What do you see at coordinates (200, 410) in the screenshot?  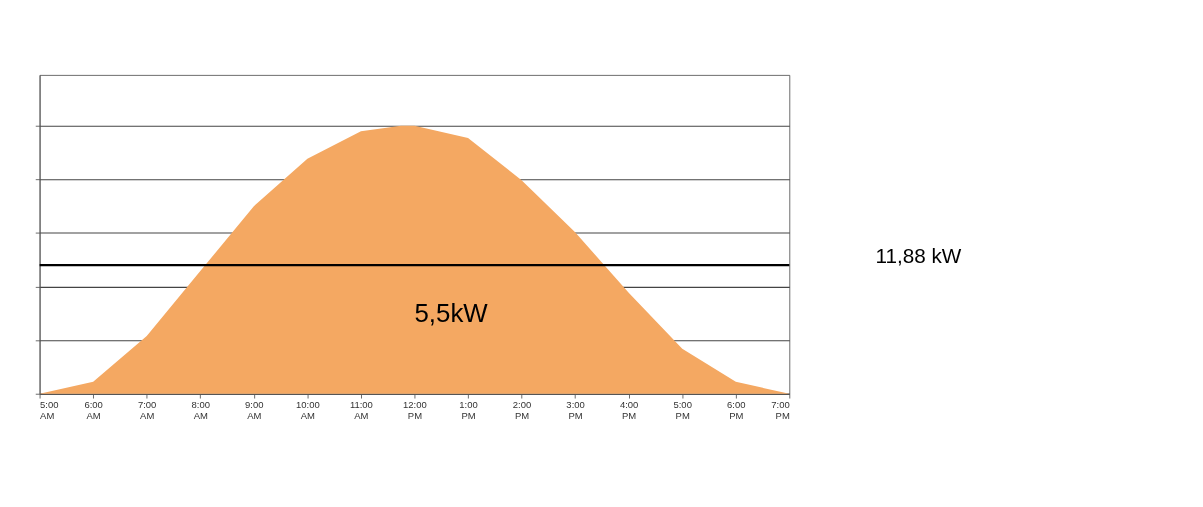 I see `x-tick-label: 8:00 AM` at bounding box center [200, 410].